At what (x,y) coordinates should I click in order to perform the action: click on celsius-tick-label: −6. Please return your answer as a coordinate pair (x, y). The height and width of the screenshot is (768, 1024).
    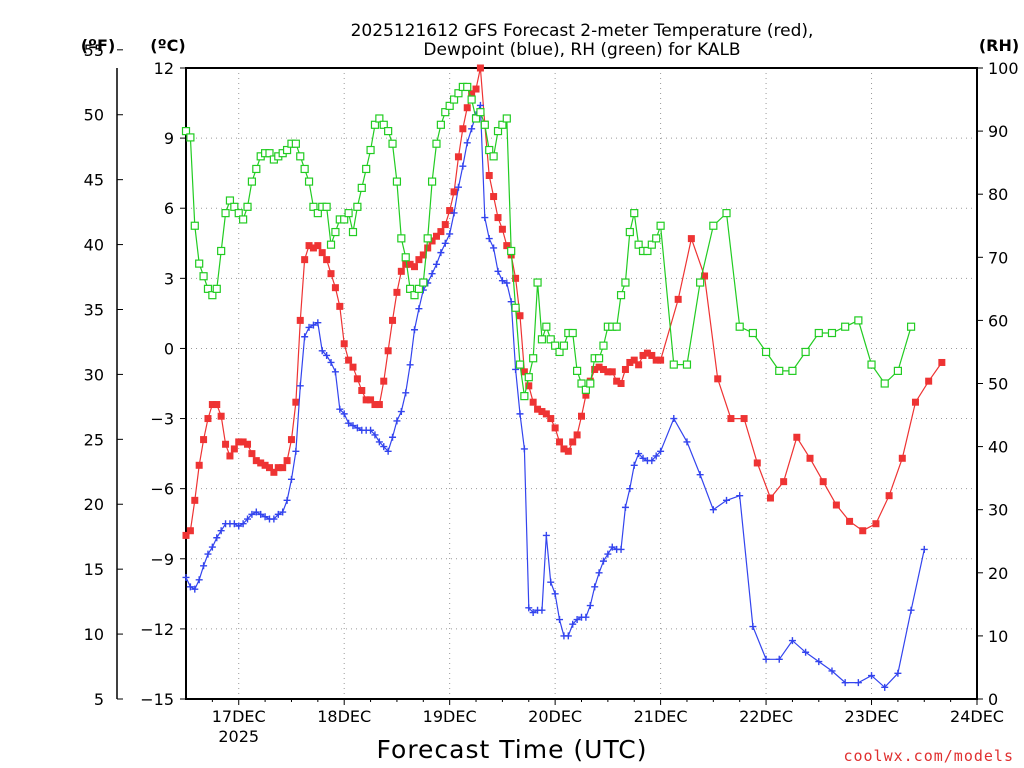
    Looking at the image, I should click on (162, 489).